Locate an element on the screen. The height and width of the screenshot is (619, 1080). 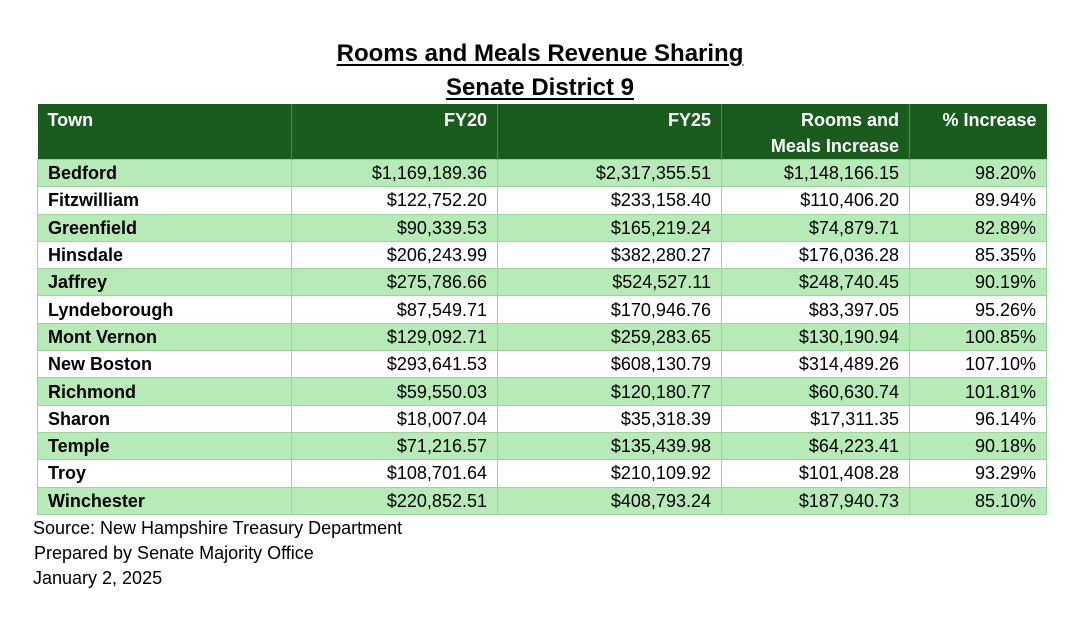
header-fy25: FY25 is located at coordinates (609, 132).